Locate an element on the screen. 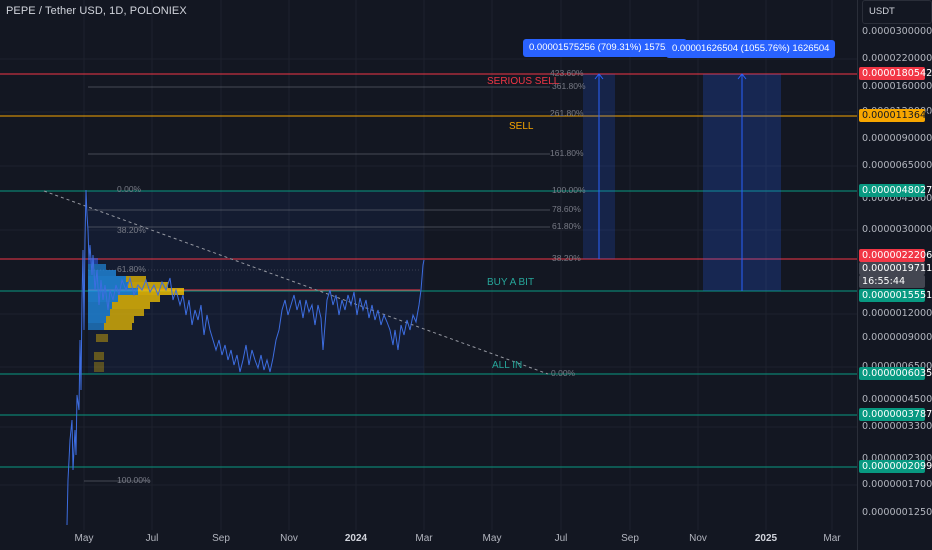 The image size is (932, 550). price-tag: 0.00000480274 is located at coordinates (895, 190).